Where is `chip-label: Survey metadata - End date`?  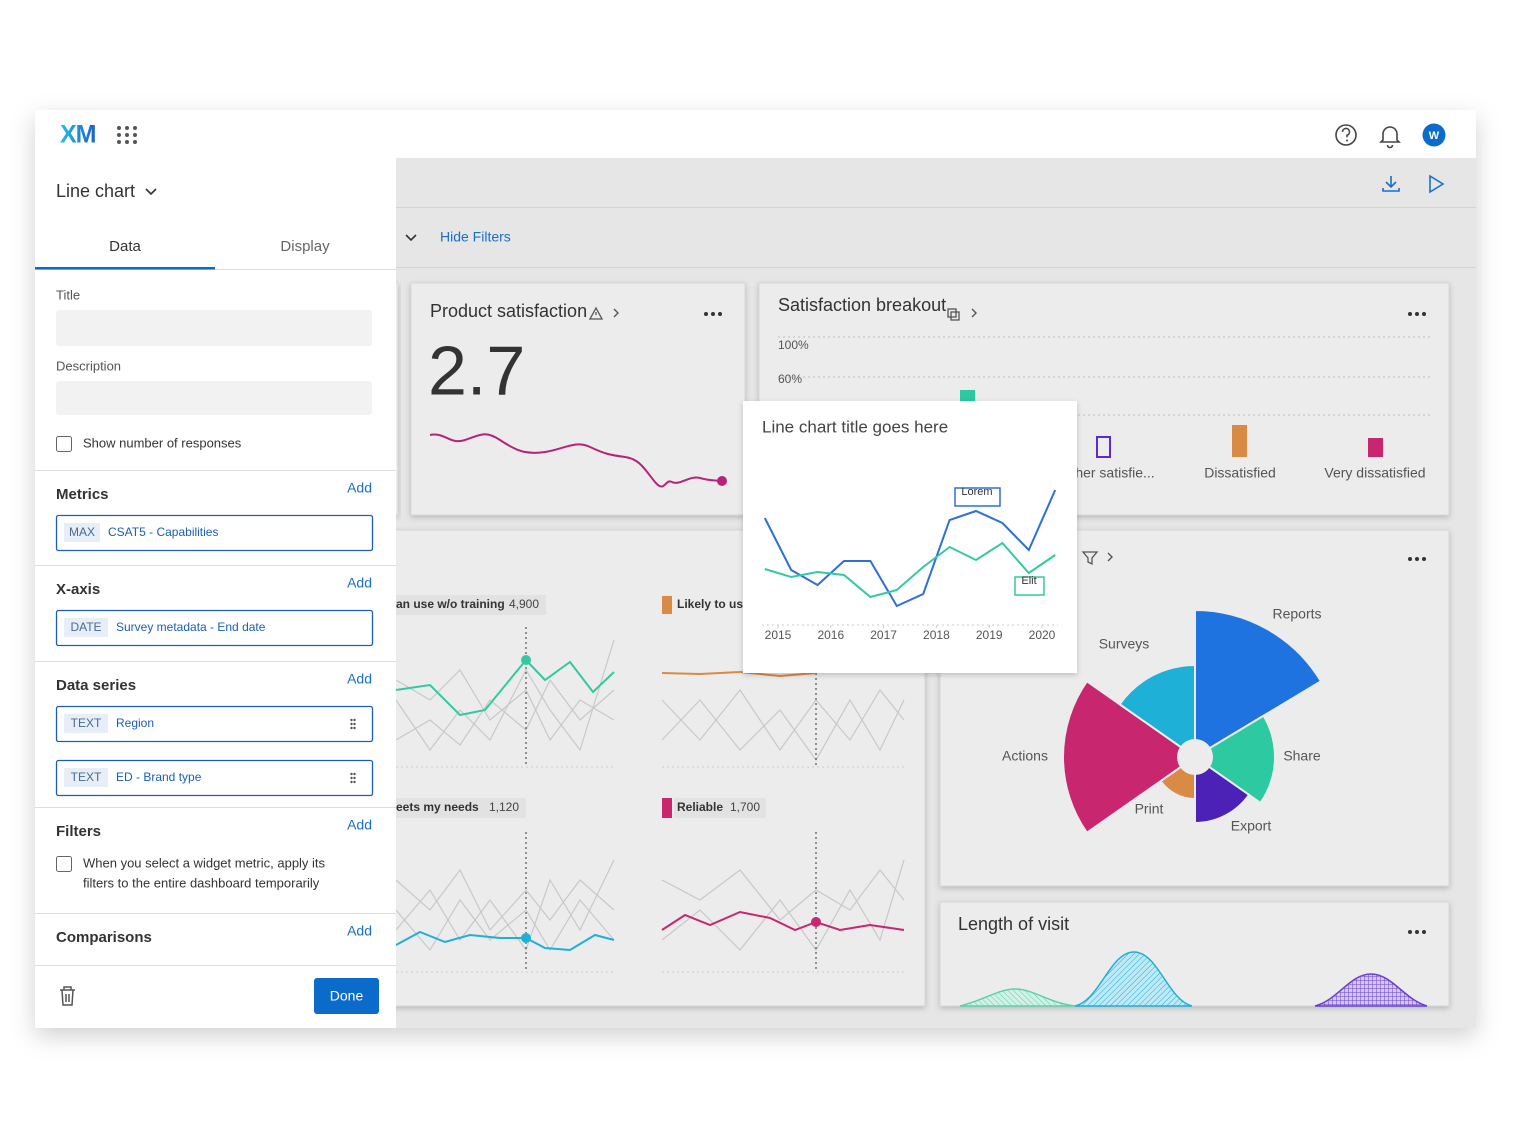 chip-label: Survey metadata - End date is located at coordinates (191, 627).